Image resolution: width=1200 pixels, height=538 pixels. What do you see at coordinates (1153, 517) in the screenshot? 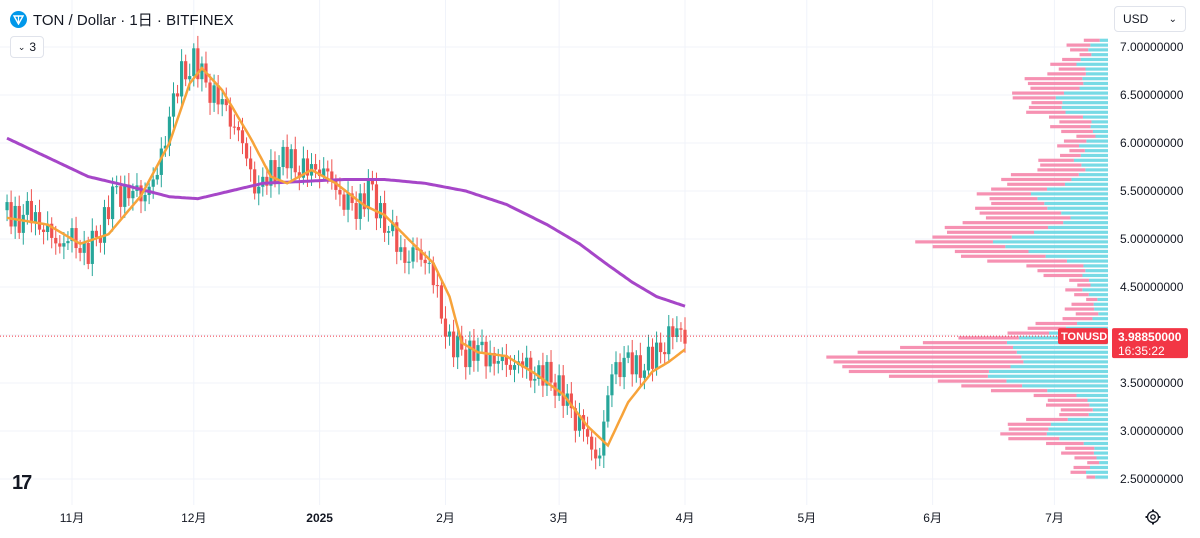
I see `settings-gear-icon` at bounding box center [1153, 517].